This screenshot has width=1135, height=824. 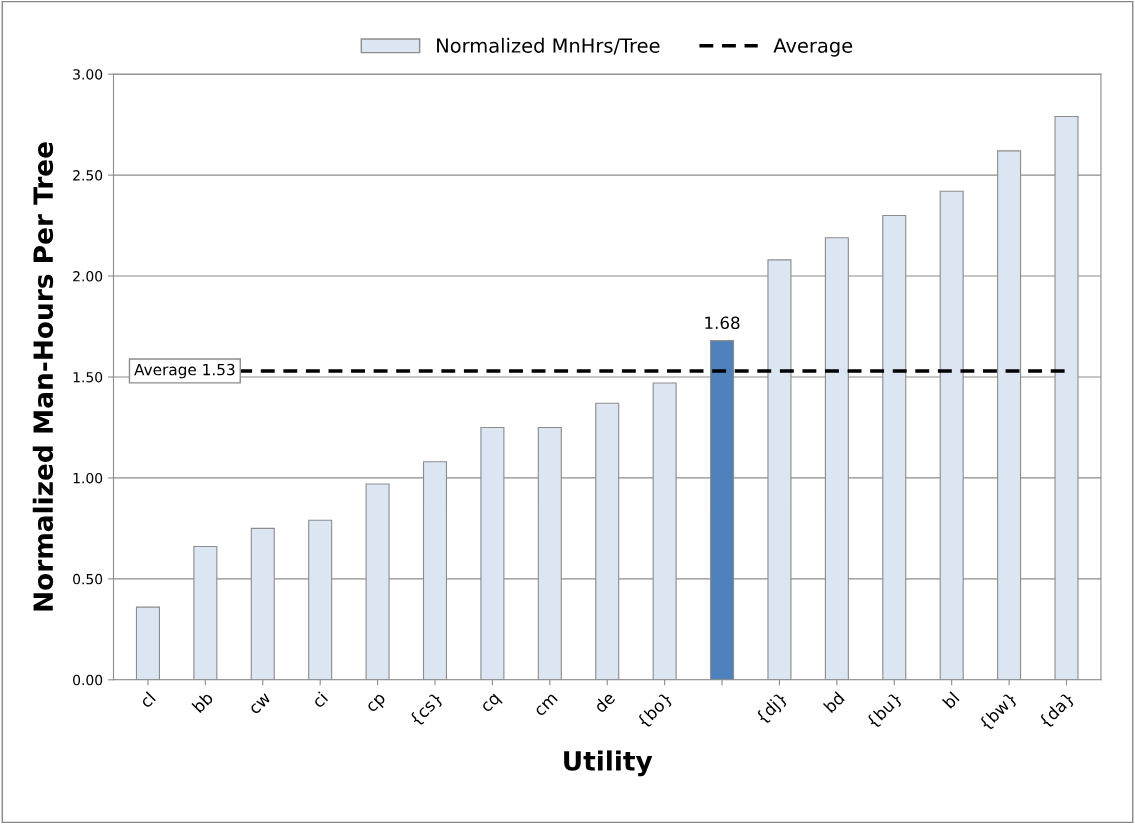 What do you see at coordinates (722, 323) in the screenshot?
I see `data-label: 1.68` at bounding box center [722, 323].